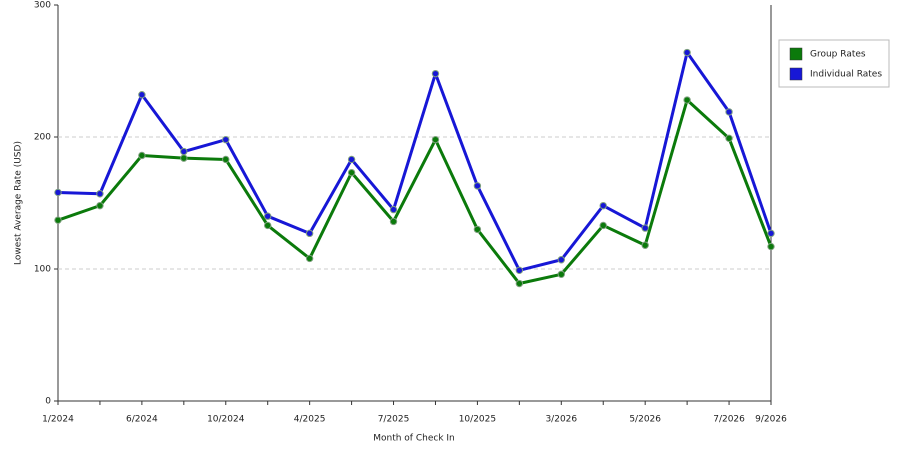 The height and width of the screenshot is (450, 900). What do you see at coordinates (226, 420) in the screenshot?
I see `x-tick-label: 10/2024` at bounding box center [226, 420].